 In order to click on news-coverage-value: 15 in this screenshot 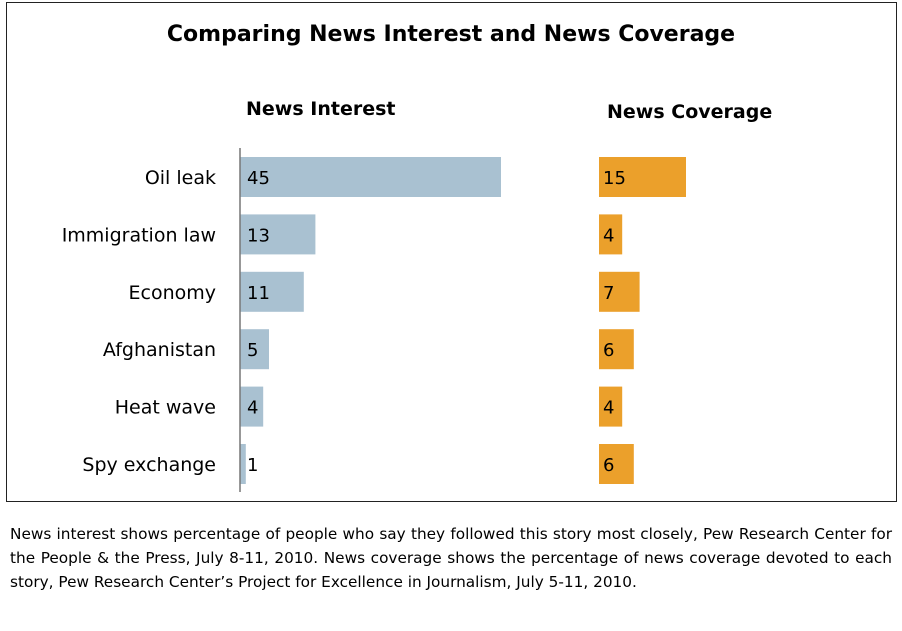, I will do `click(614, 178)`.